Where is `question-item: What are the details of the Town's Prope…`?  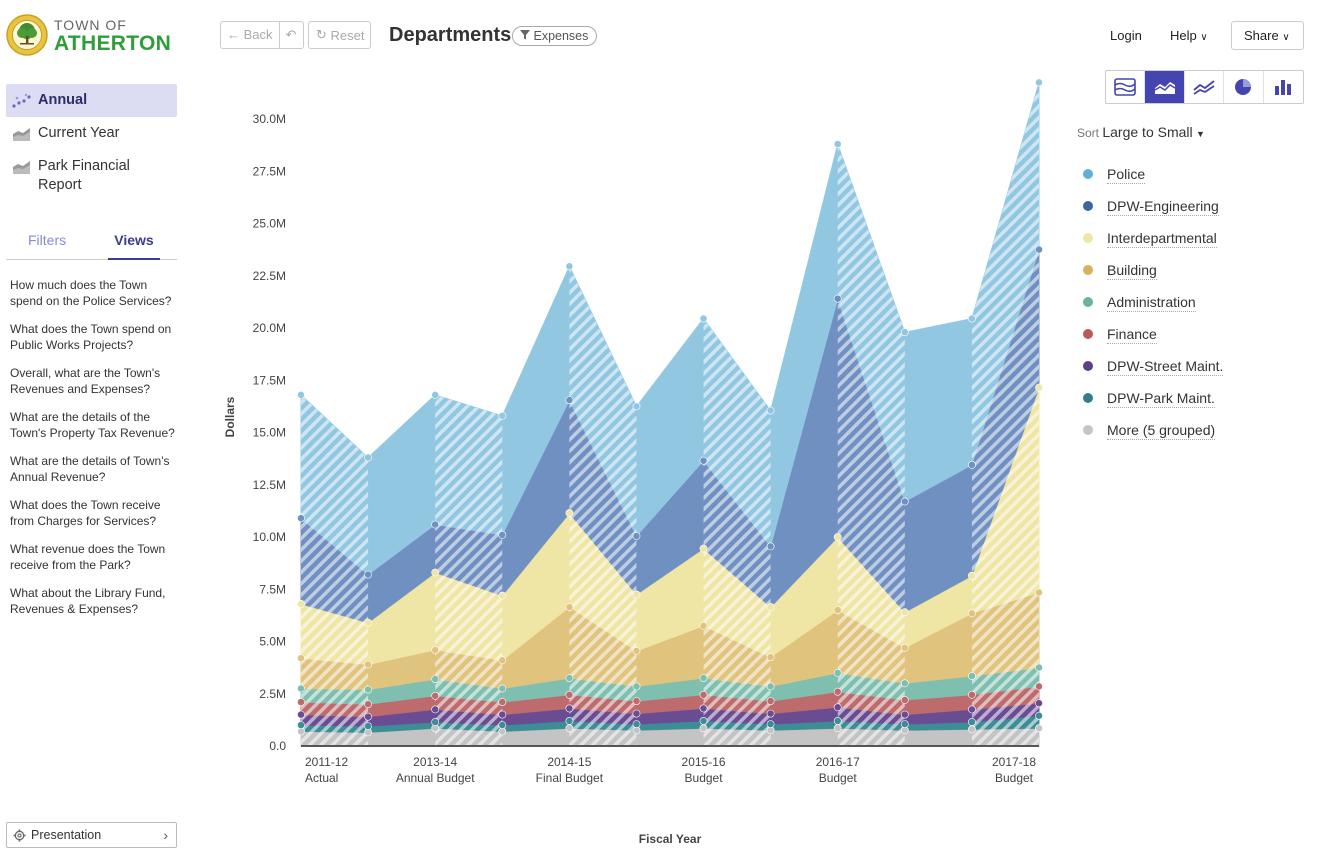 question-item: What are the details of the Town's Prope… is located at coordinates (92, 425).